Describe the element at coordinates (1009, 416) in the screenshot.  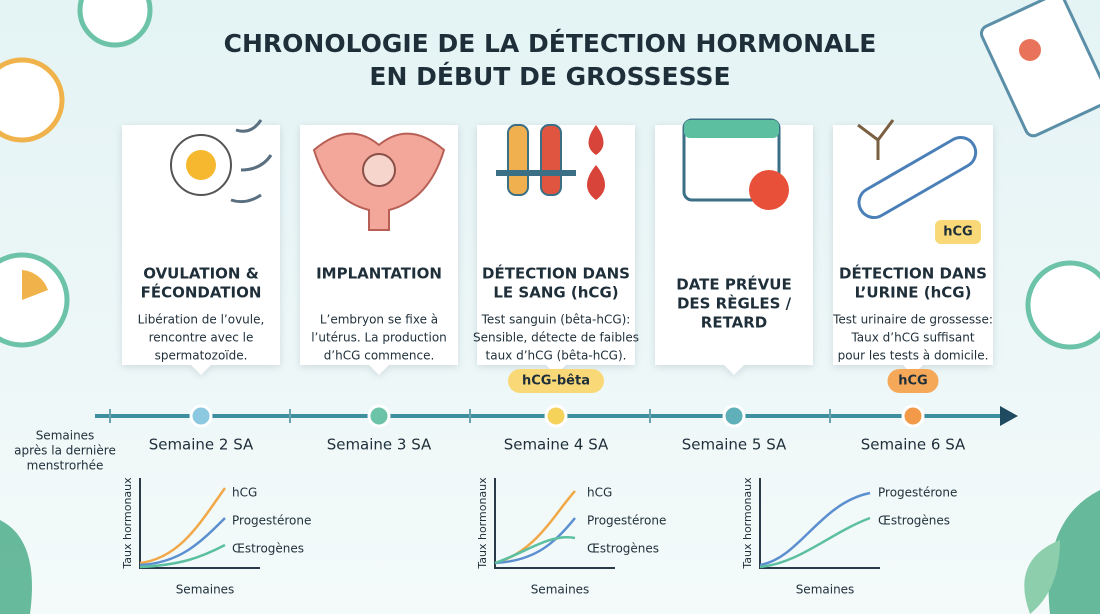
I see `timeline-arrow` at that location.